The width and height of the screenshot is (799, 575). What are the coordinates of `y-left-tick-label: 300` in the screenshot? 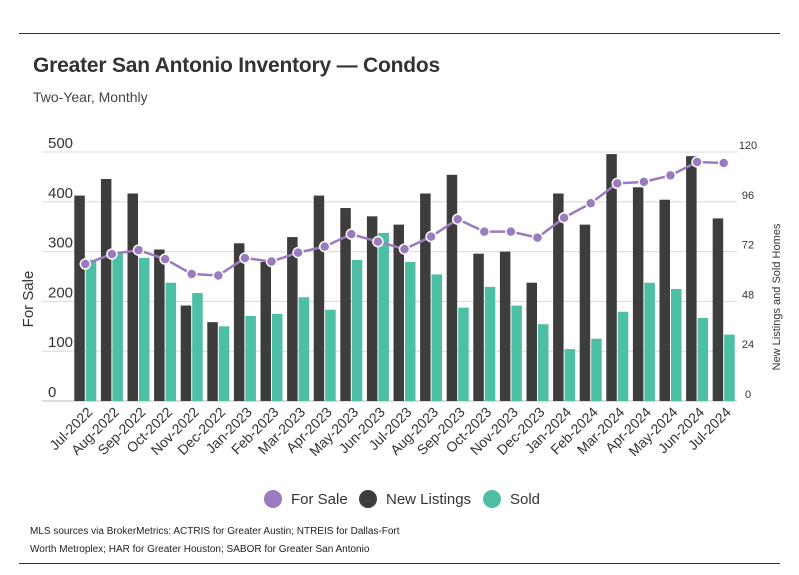 It's located at (60, 243).